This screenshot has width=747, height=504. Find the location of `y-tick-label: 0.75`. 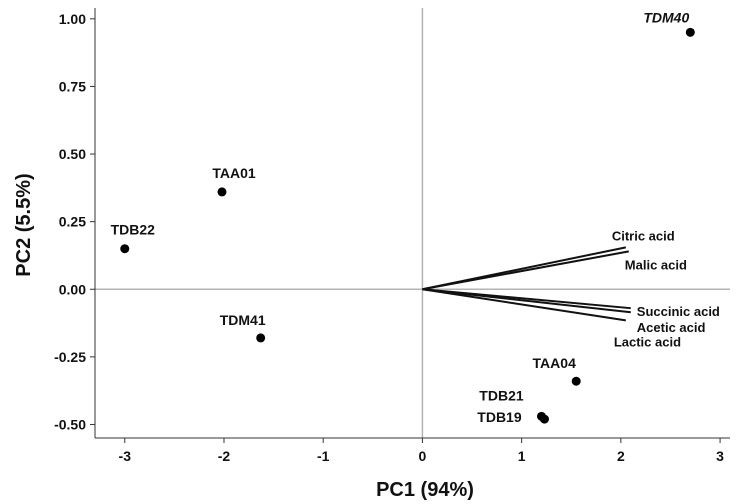

y-tick-label: 0.75 is located at coordinates (72, 86).